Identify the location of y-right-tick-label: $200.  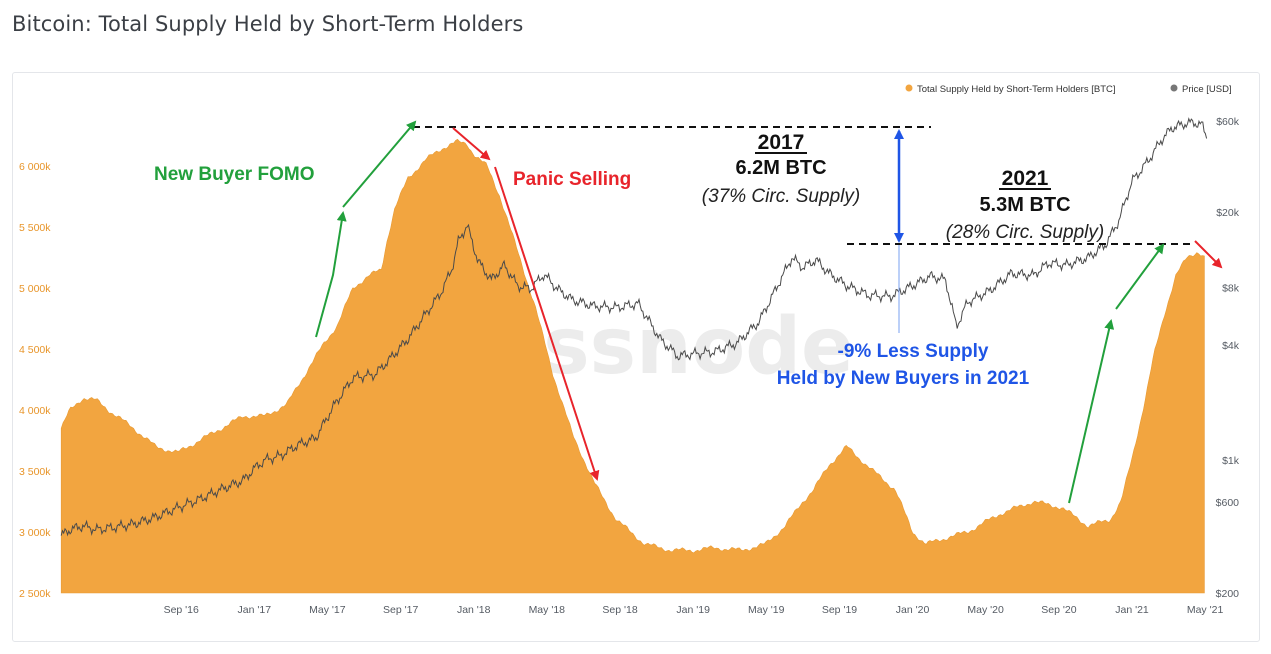
(1228, 594).